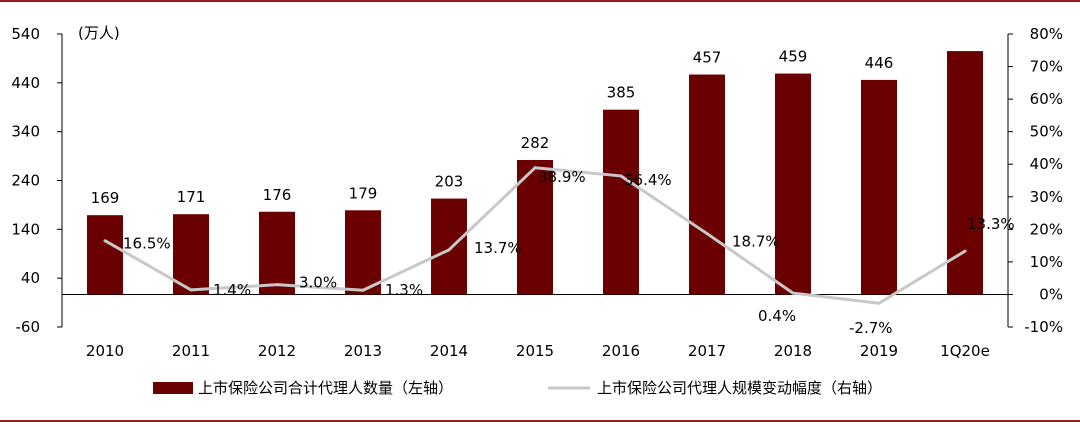 The width and height of the screenshot is (1080, 427). What do you see at coordinates (535, 143) in the screenshot?
I see `bar-value-label: 282` at bounding box center [535, 143].